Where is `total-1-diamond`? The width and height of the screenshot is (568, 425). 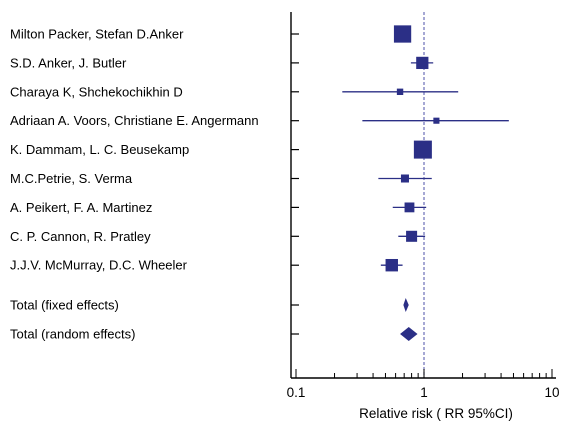 total-1-diamond is located at coordinates (406, 305).